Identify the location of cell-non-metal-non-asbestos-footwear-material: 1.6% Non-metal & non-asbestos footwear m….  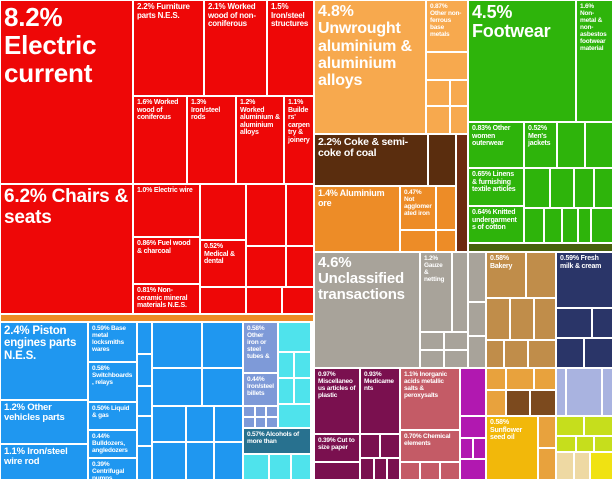
(594, 61).